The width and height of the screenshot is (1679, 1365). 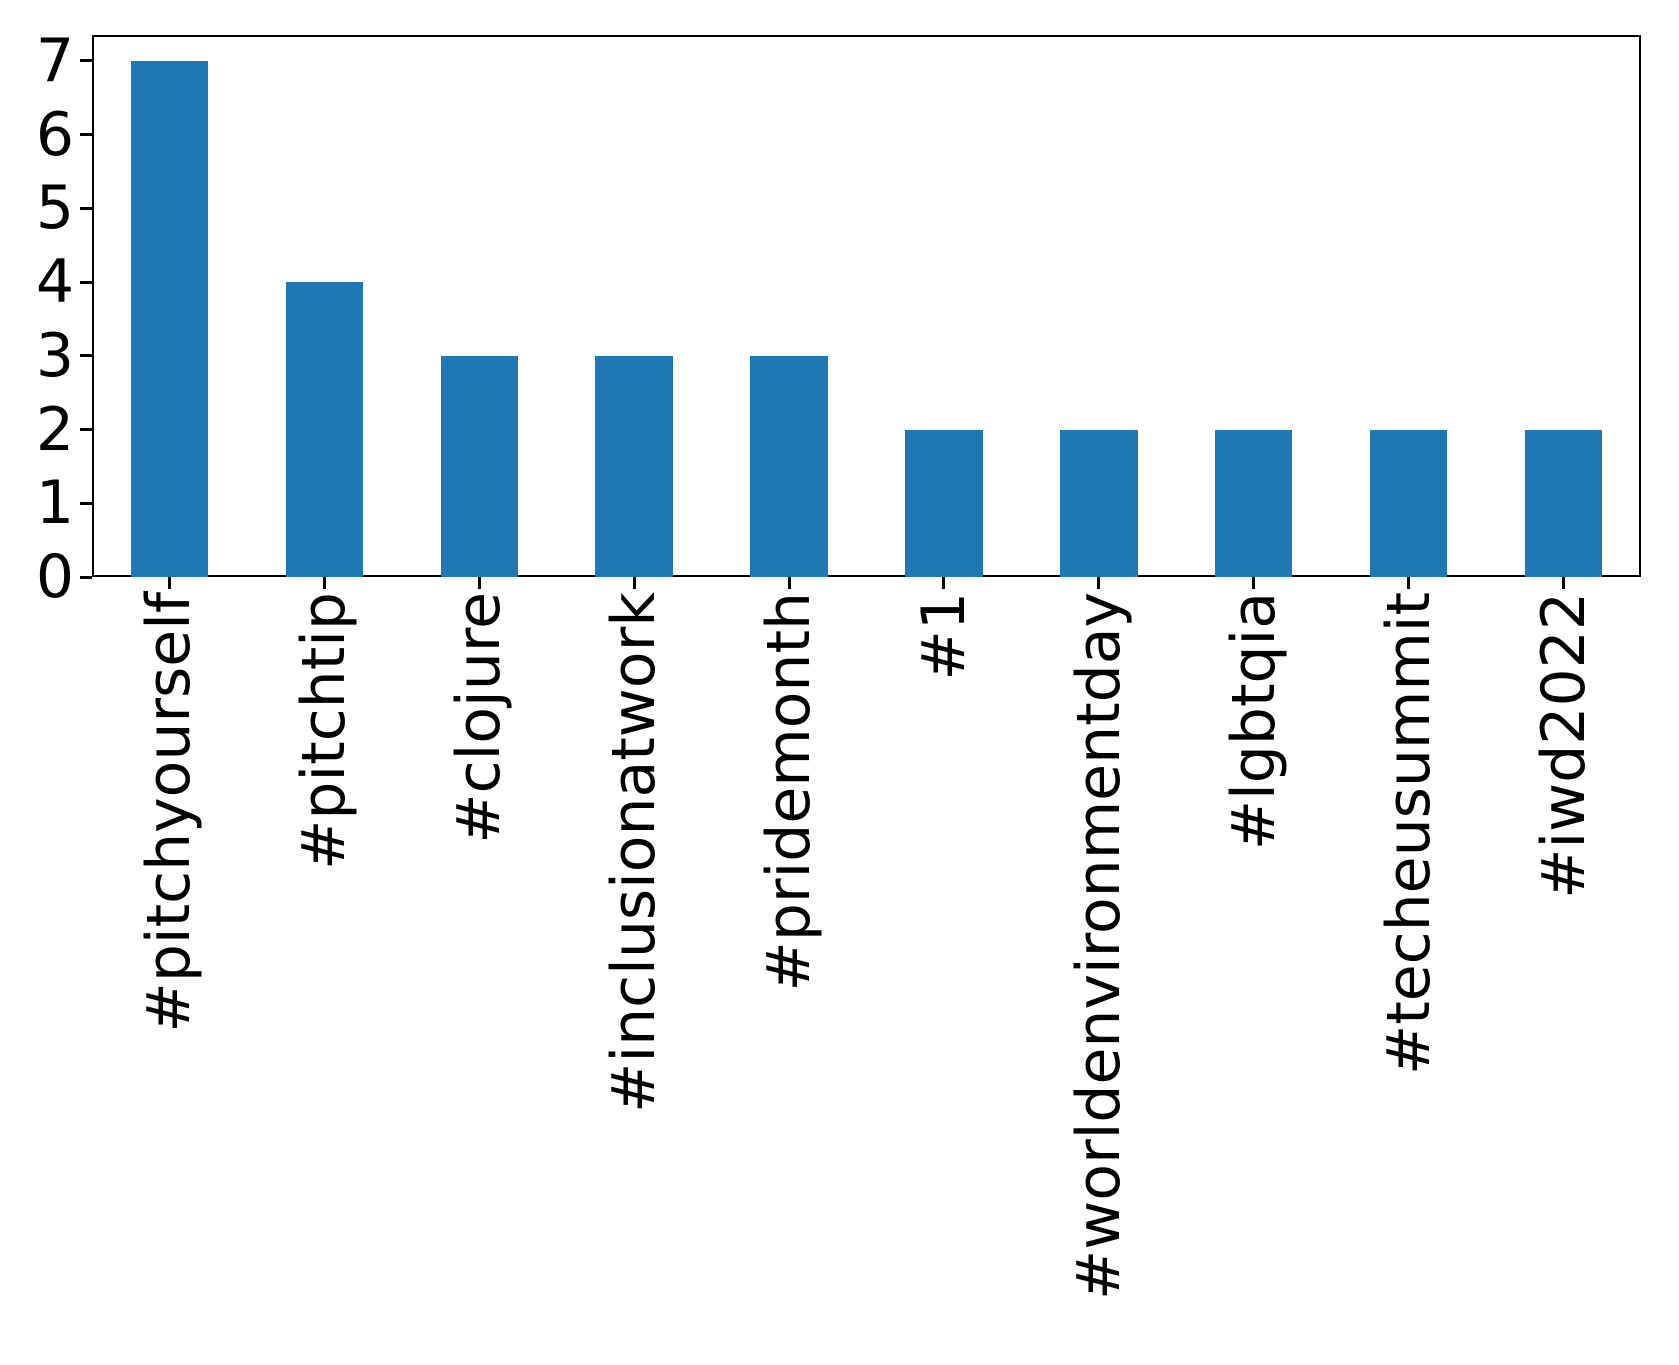 What do you see at coordinates (54, 282) in the screenshot?
I see `y-tick-label: 4` at bounding box center [54, 282].